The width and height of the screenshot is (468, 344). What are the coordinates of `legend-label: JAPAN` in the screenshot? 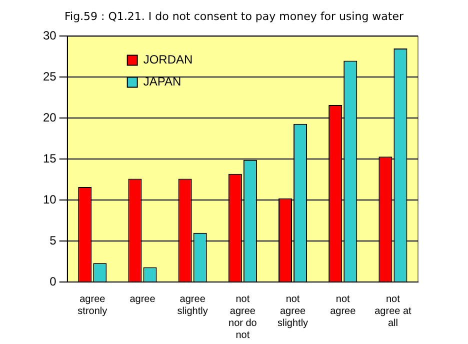 It's located at (162, 81).